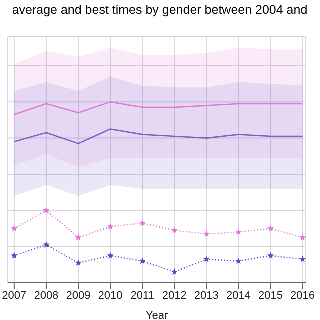 The image size is (320, 320). I want to click on x-tick-label: 2007, so click(14, 296).